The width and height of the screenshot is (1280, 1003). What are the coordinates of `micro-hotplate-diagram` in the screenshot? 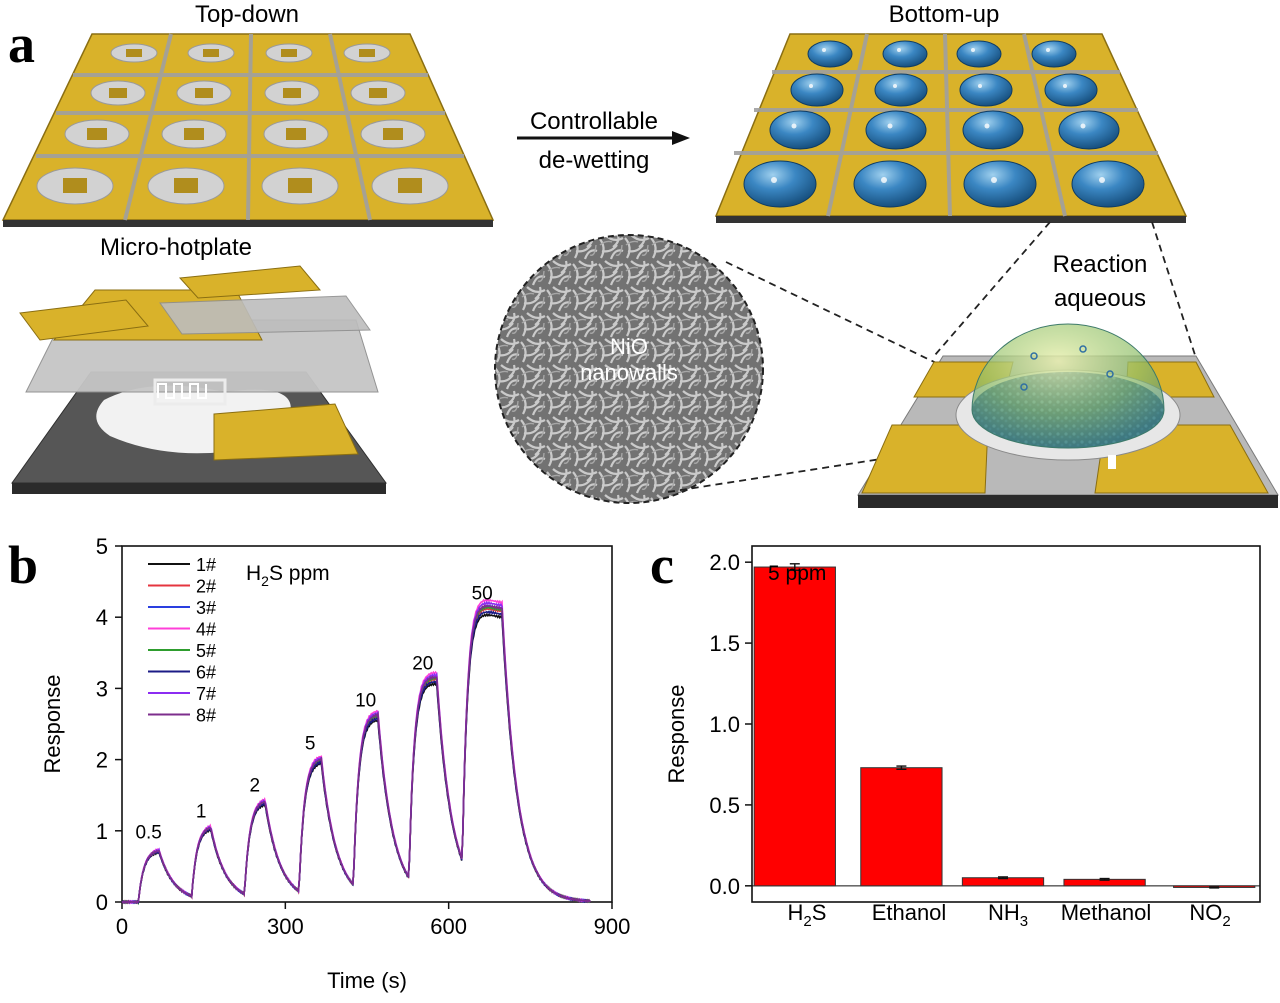 It's located at (199, 379).